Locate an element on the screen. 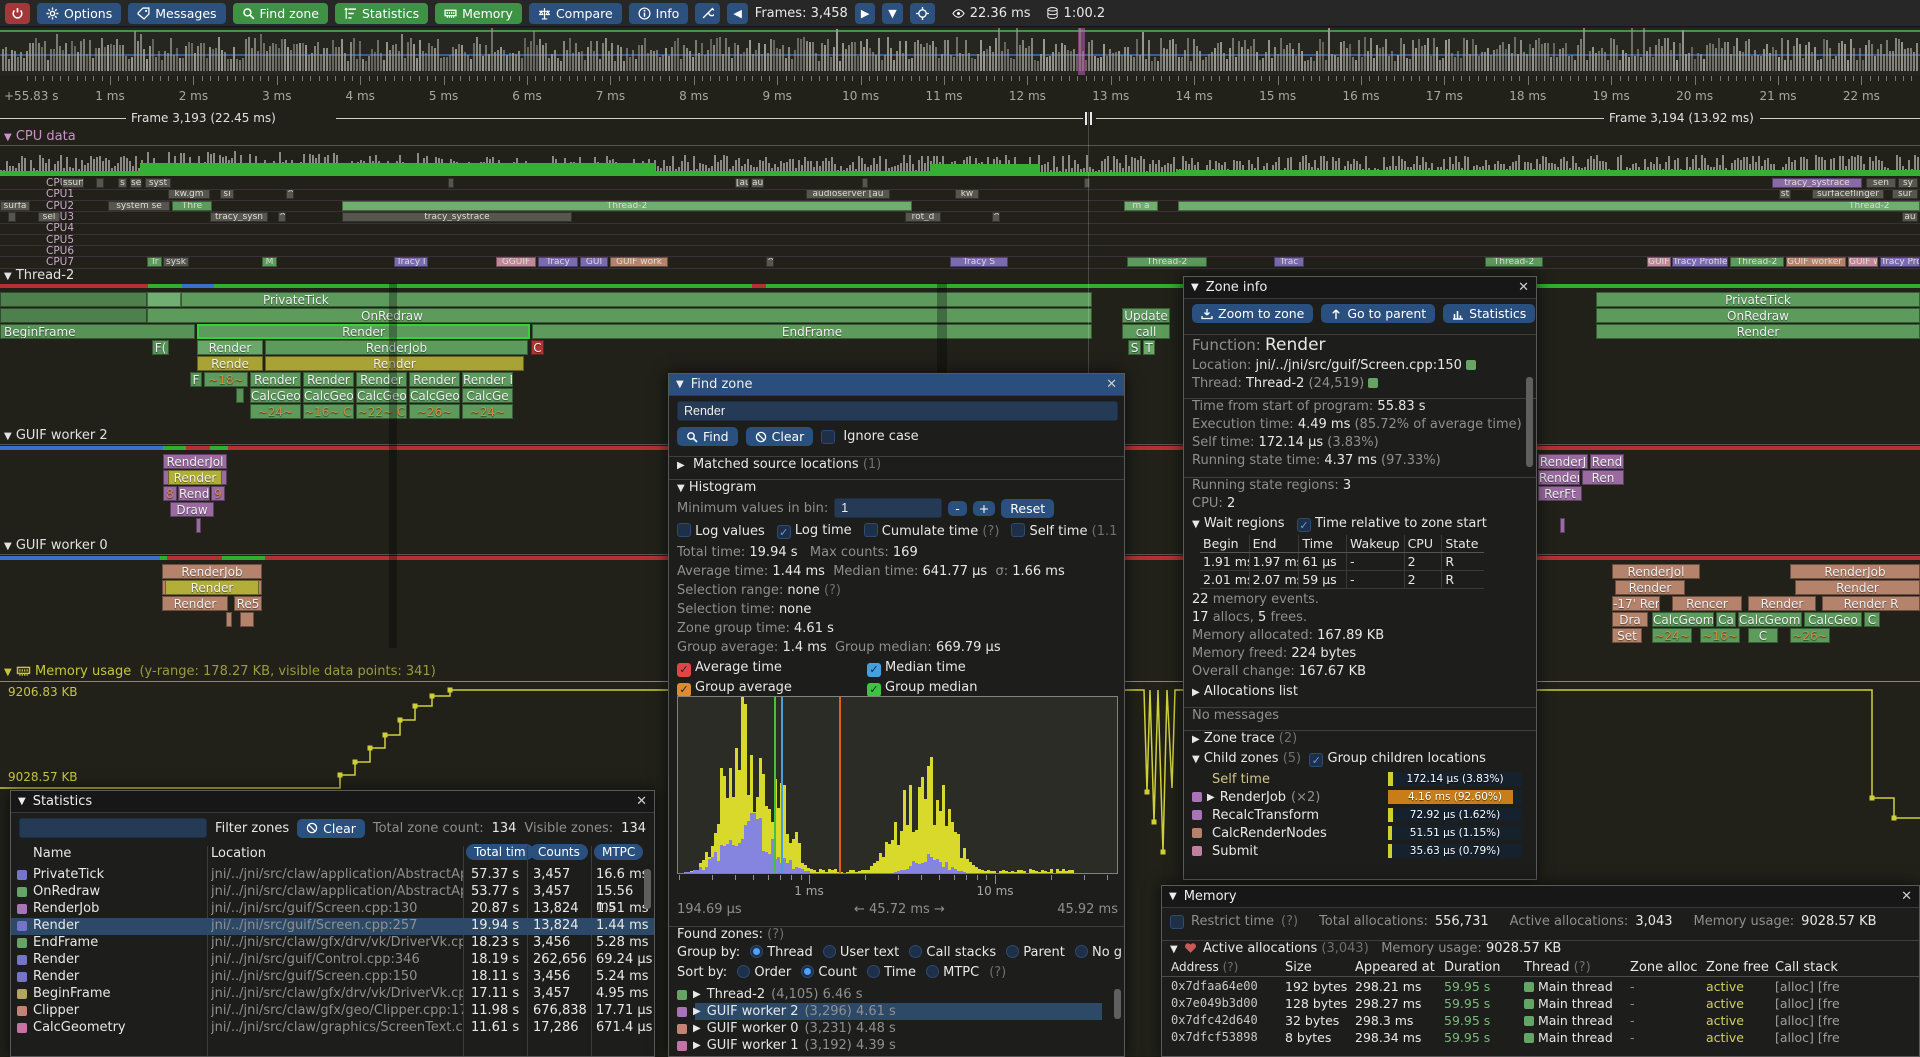 The width and height of the screenshot is (1920, 1057). power-button is located at coordinates (17, 13).